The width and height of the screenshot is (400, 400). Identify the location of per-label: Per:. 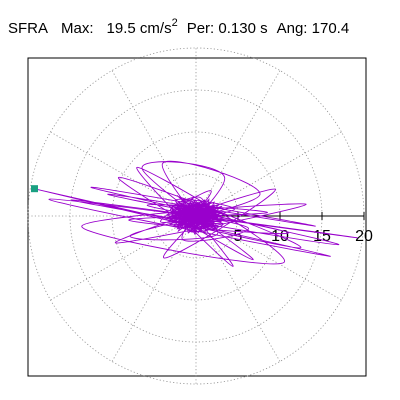
(200, 28).